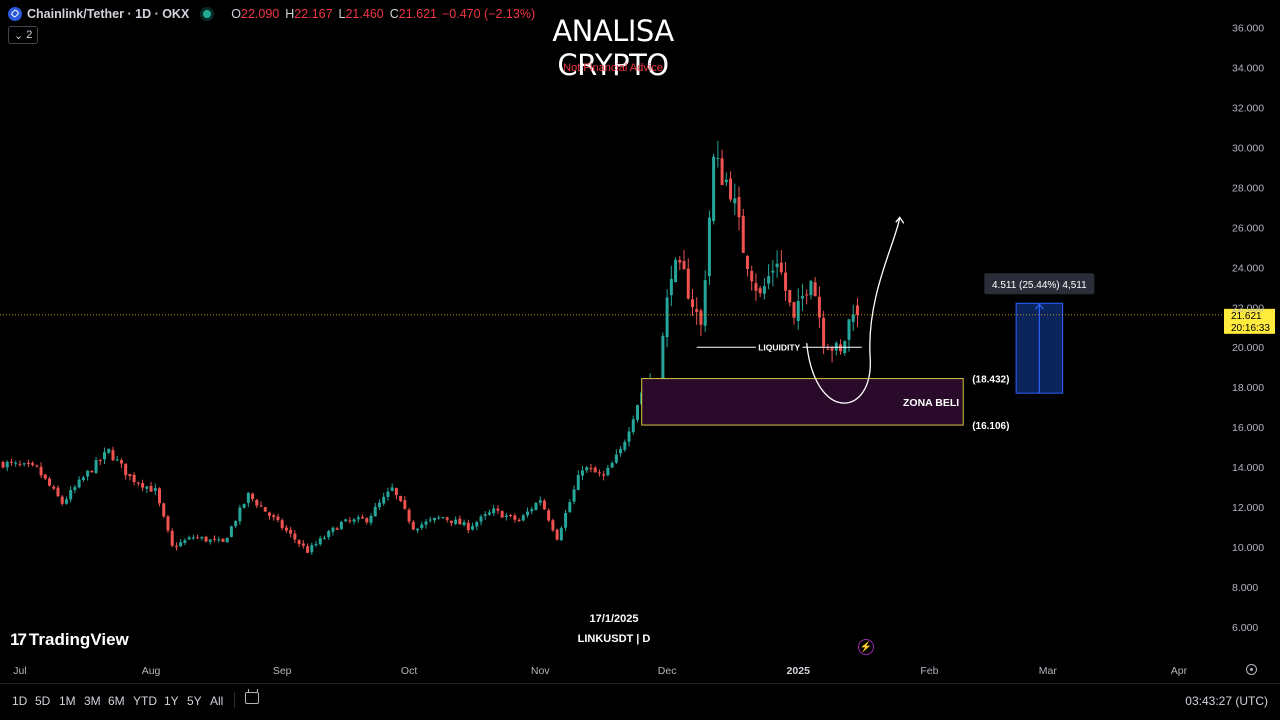 This screenshot has width=1280, height=720. What do you see at coordinates (600, 671) in the screenshot?
I see `x-axis: Jul Aug Sep Oct Nov Dec 2025 Feb Mar Apr` at bounding box center [600, 671].